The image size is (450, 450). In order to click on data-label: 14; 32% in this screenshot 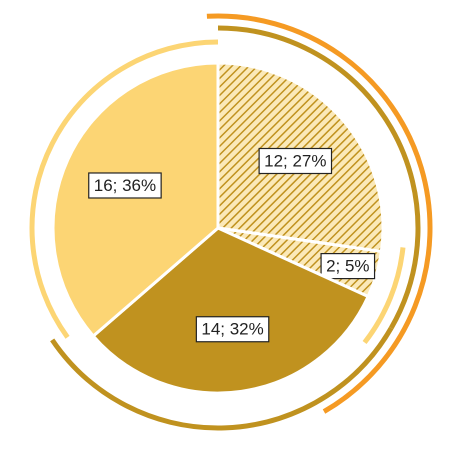, I will do `click(232, 329)`.